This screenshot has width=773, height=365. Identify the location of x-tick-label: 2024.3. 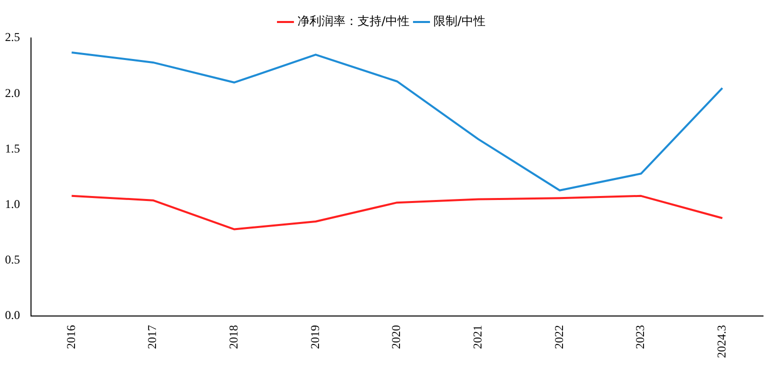
(721, 341).